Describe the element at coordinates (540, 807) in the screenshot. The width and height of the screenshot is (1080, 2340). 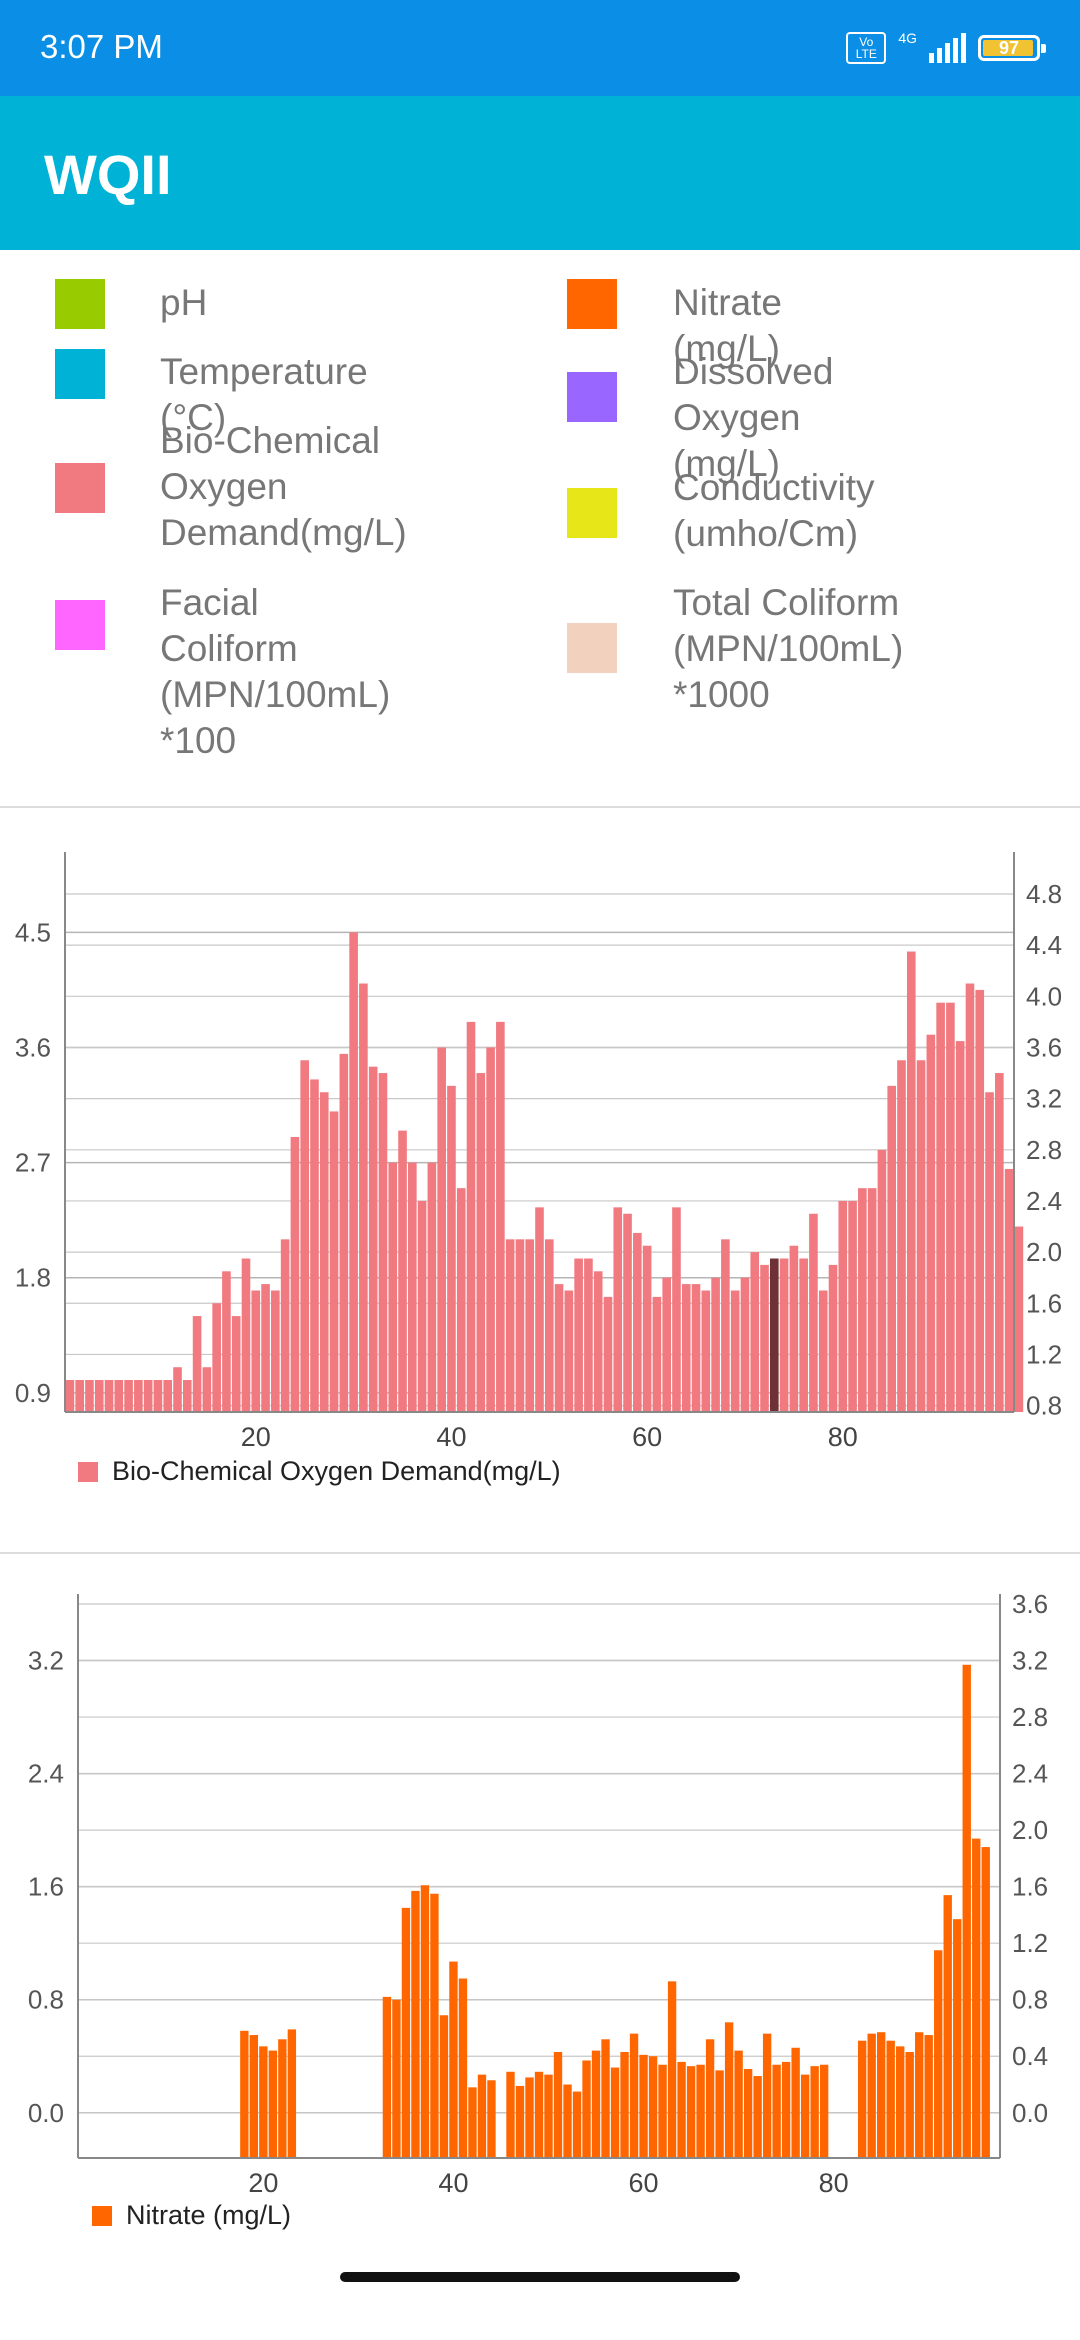
I see `divider` at that location.